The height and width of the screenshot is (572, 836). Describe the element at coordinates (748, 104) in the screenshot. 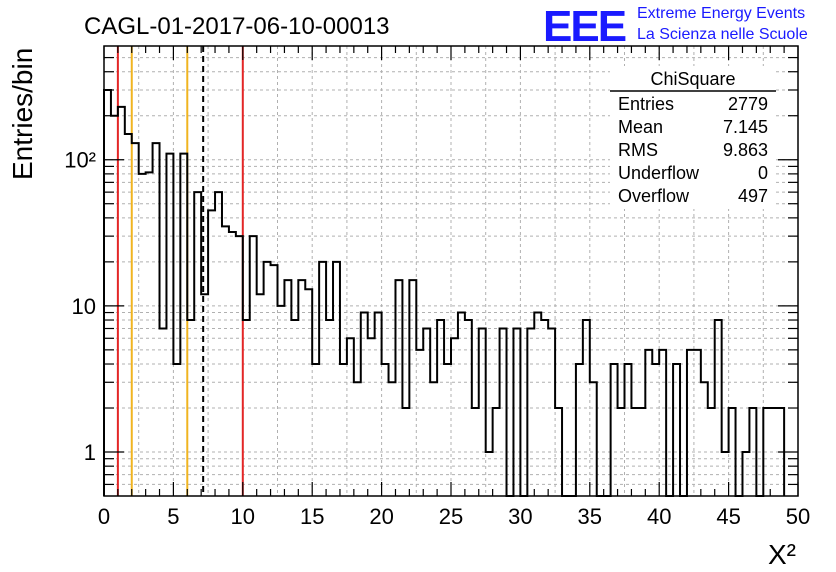

I see `stats-row-value: 2779` at that location.